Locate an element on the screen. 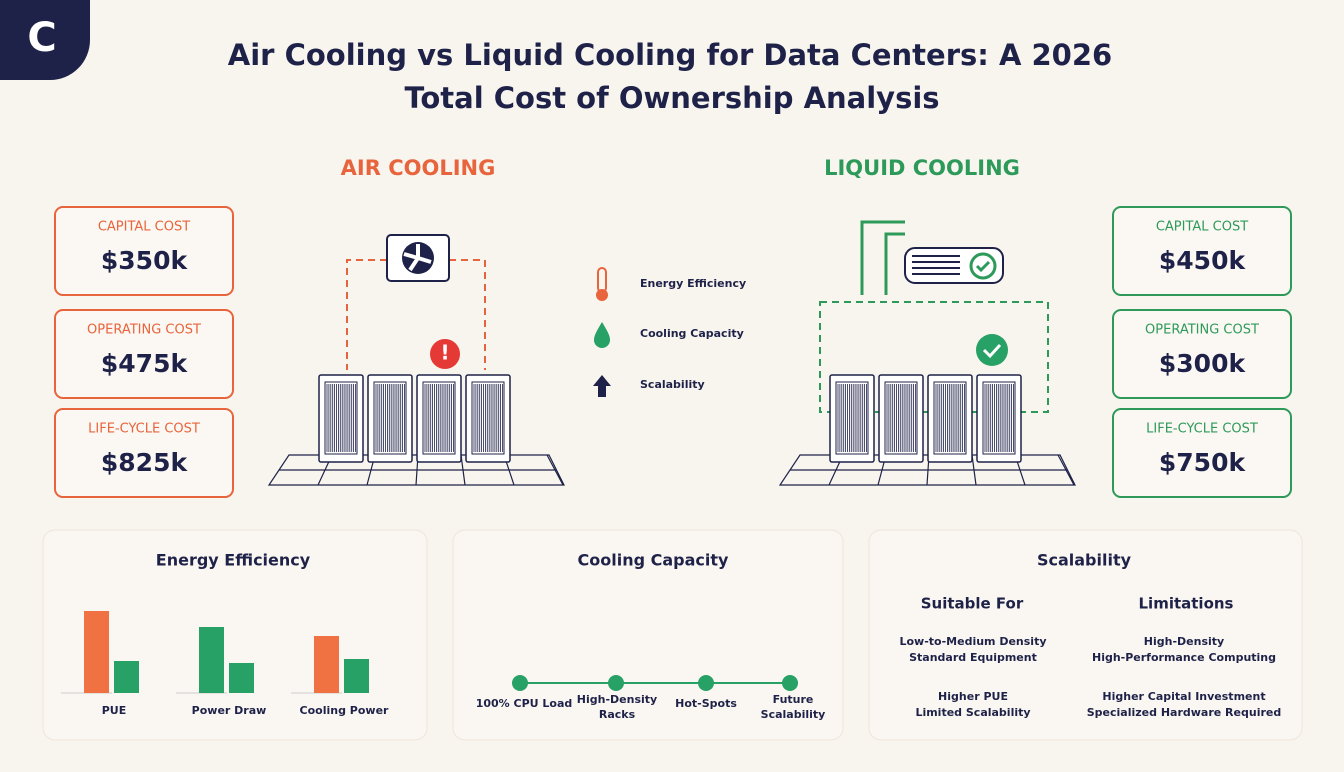  bar-label: Power Draw is located at coordinates (229, 710).